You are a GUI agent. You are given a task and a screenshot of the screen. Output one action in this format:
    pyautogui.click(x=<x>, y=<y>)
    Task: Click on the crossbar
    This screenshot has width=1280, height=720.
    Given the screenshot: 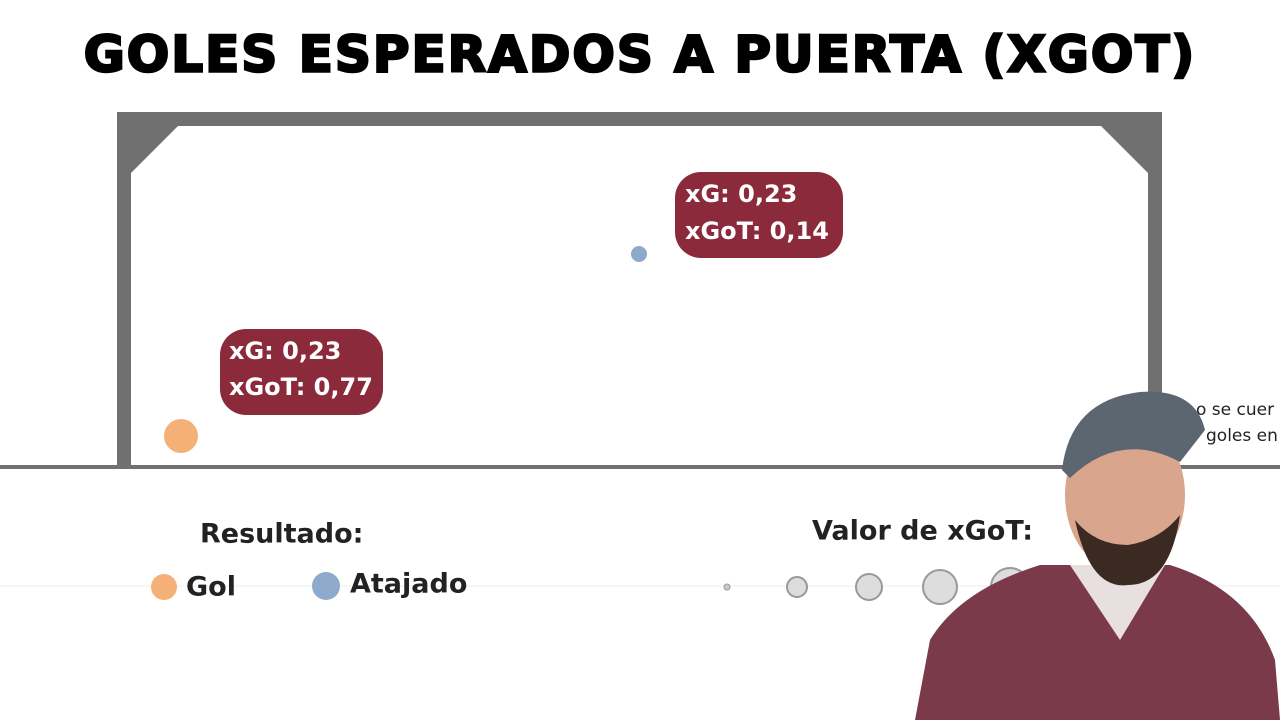 What is the action you would take?
    pyautogui.click(x=639, y=119)
    